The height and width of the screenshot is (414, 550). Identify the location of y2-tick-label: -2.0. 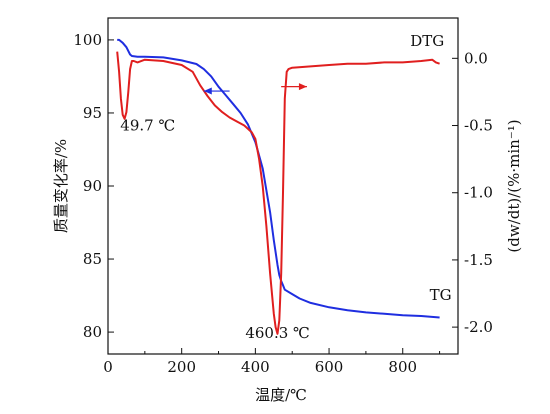
(478, 327).